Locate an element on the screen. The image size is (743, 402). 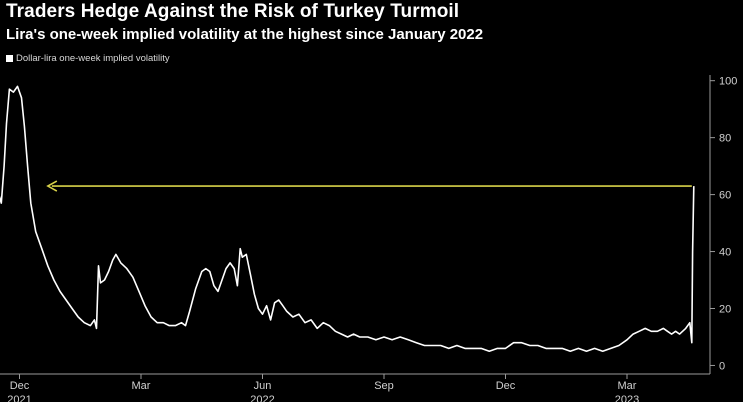
annotation-arrow-head is located at coordinates (52, 186).